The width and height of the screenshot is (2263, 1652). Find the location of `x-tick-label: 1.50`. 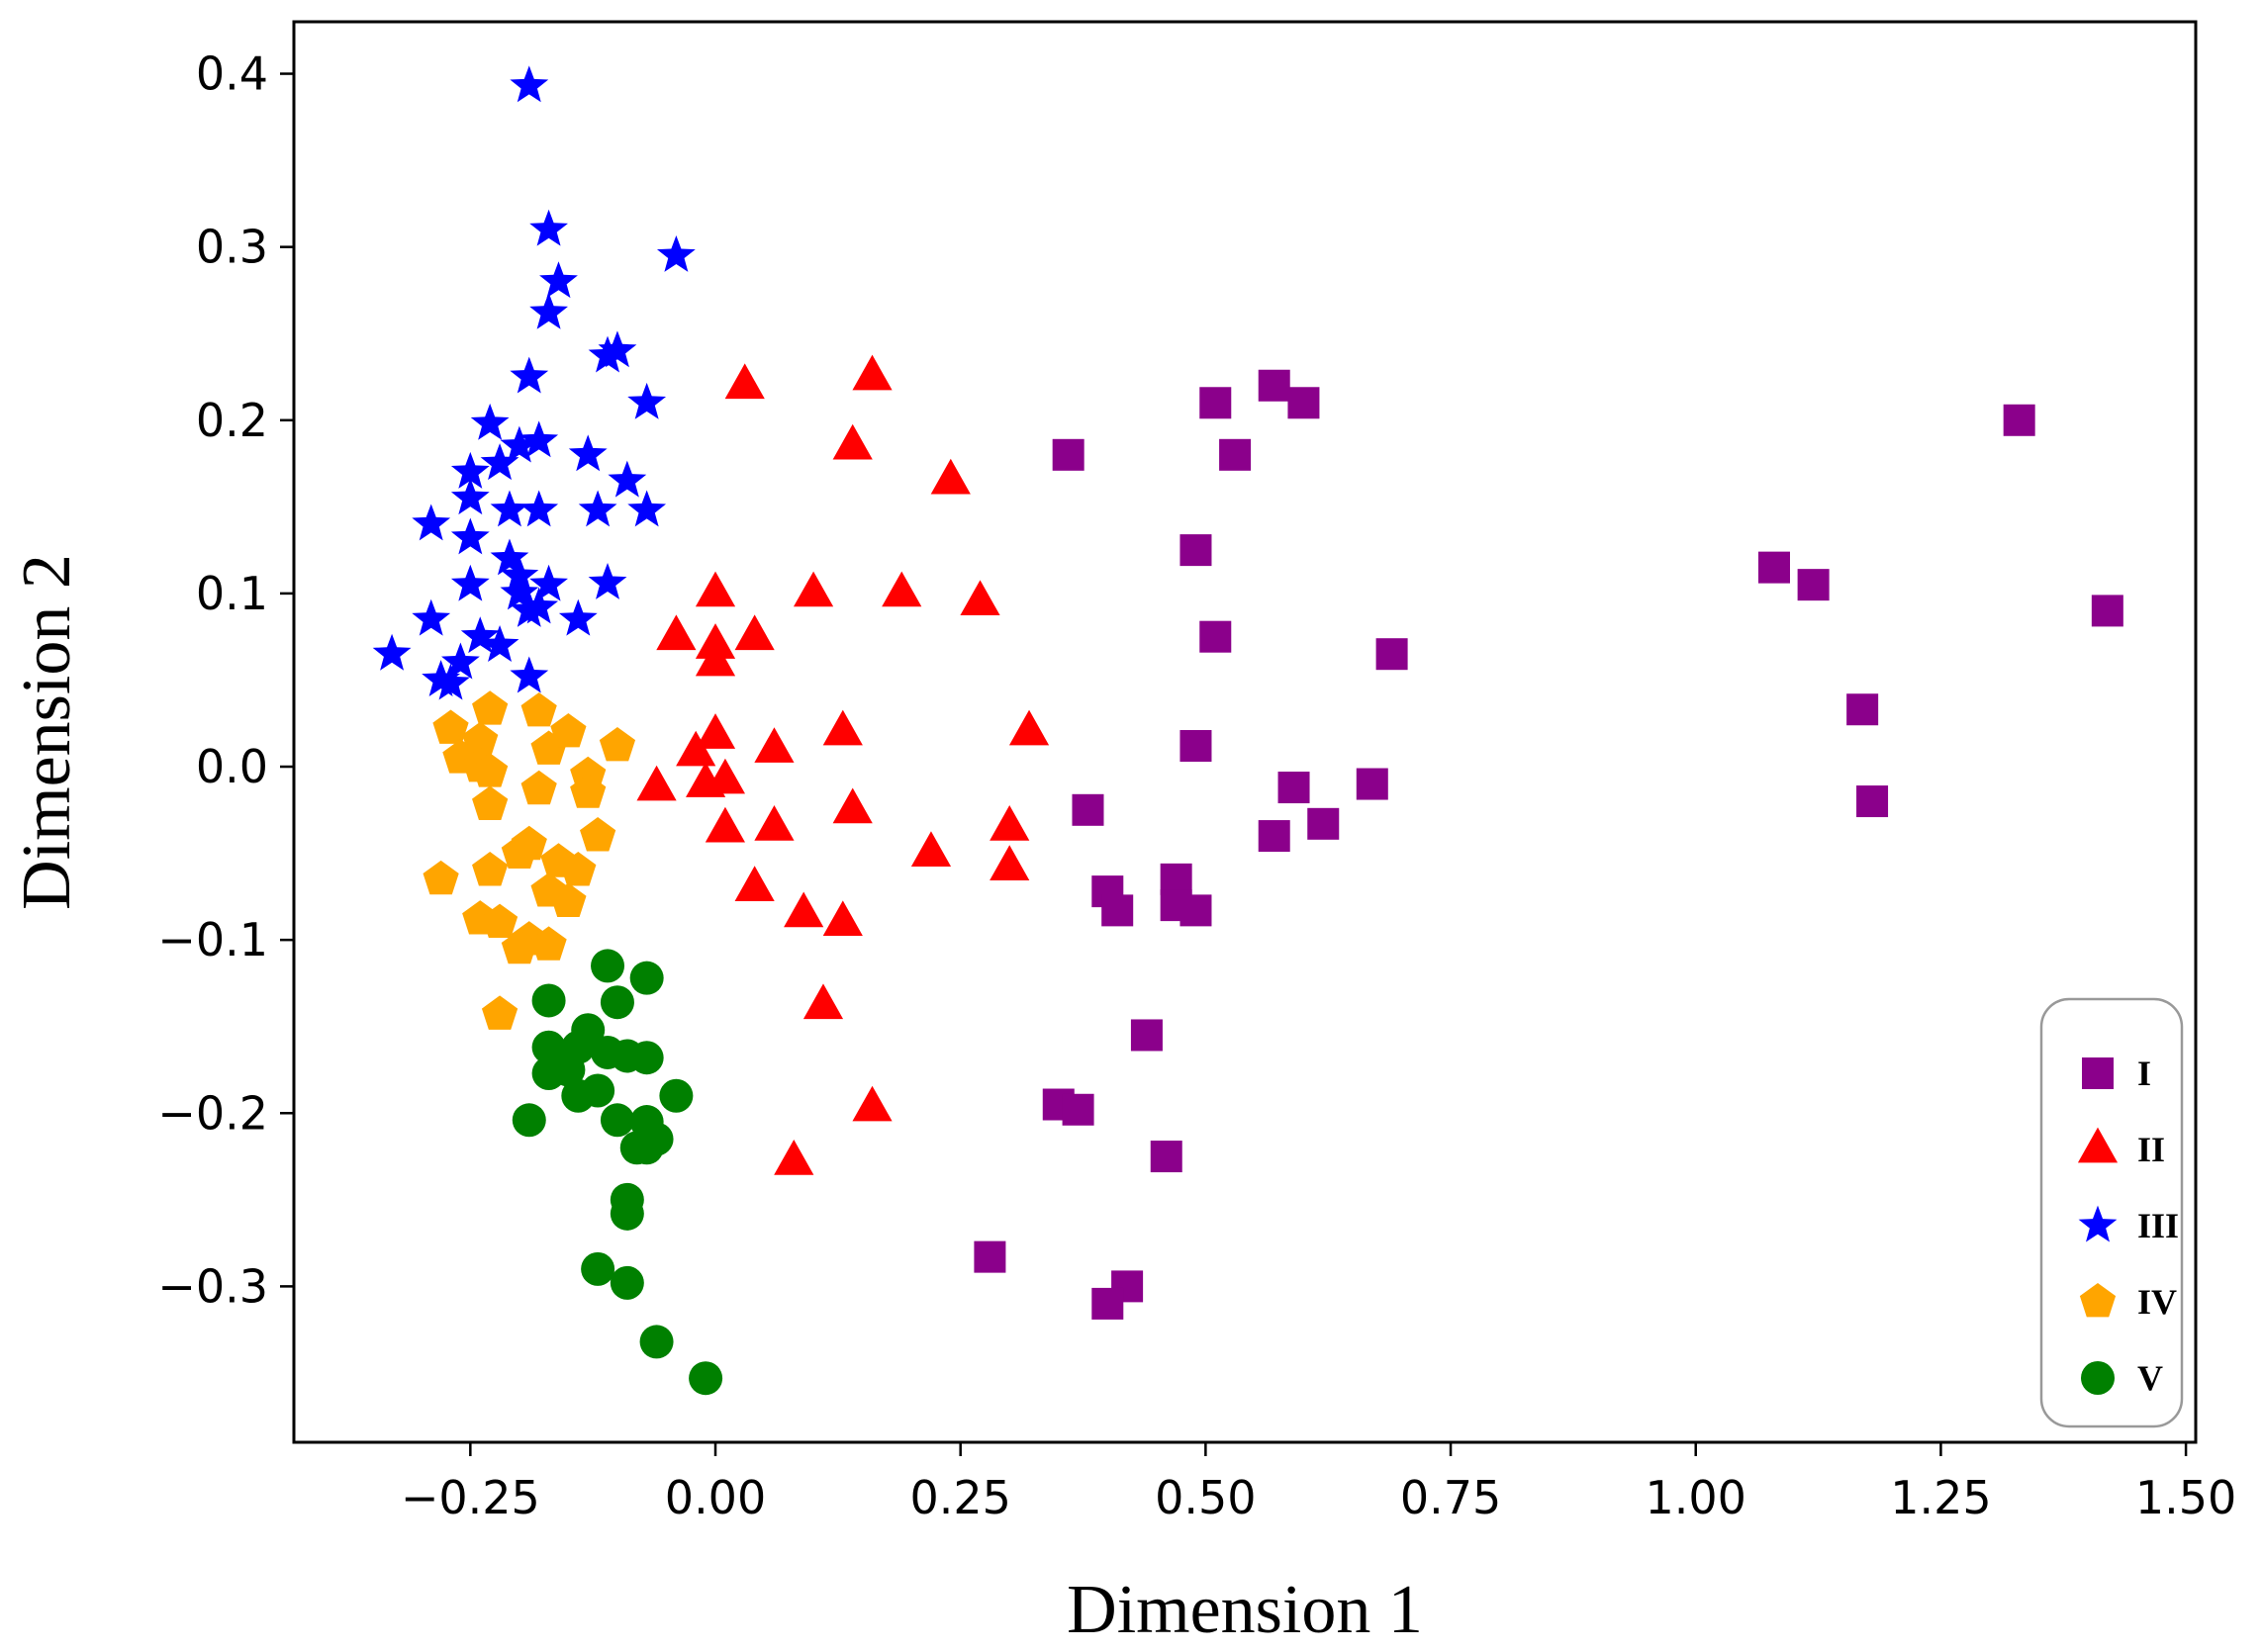

x-tick-label: 1.50 is located at coordinates (2185, 1497).